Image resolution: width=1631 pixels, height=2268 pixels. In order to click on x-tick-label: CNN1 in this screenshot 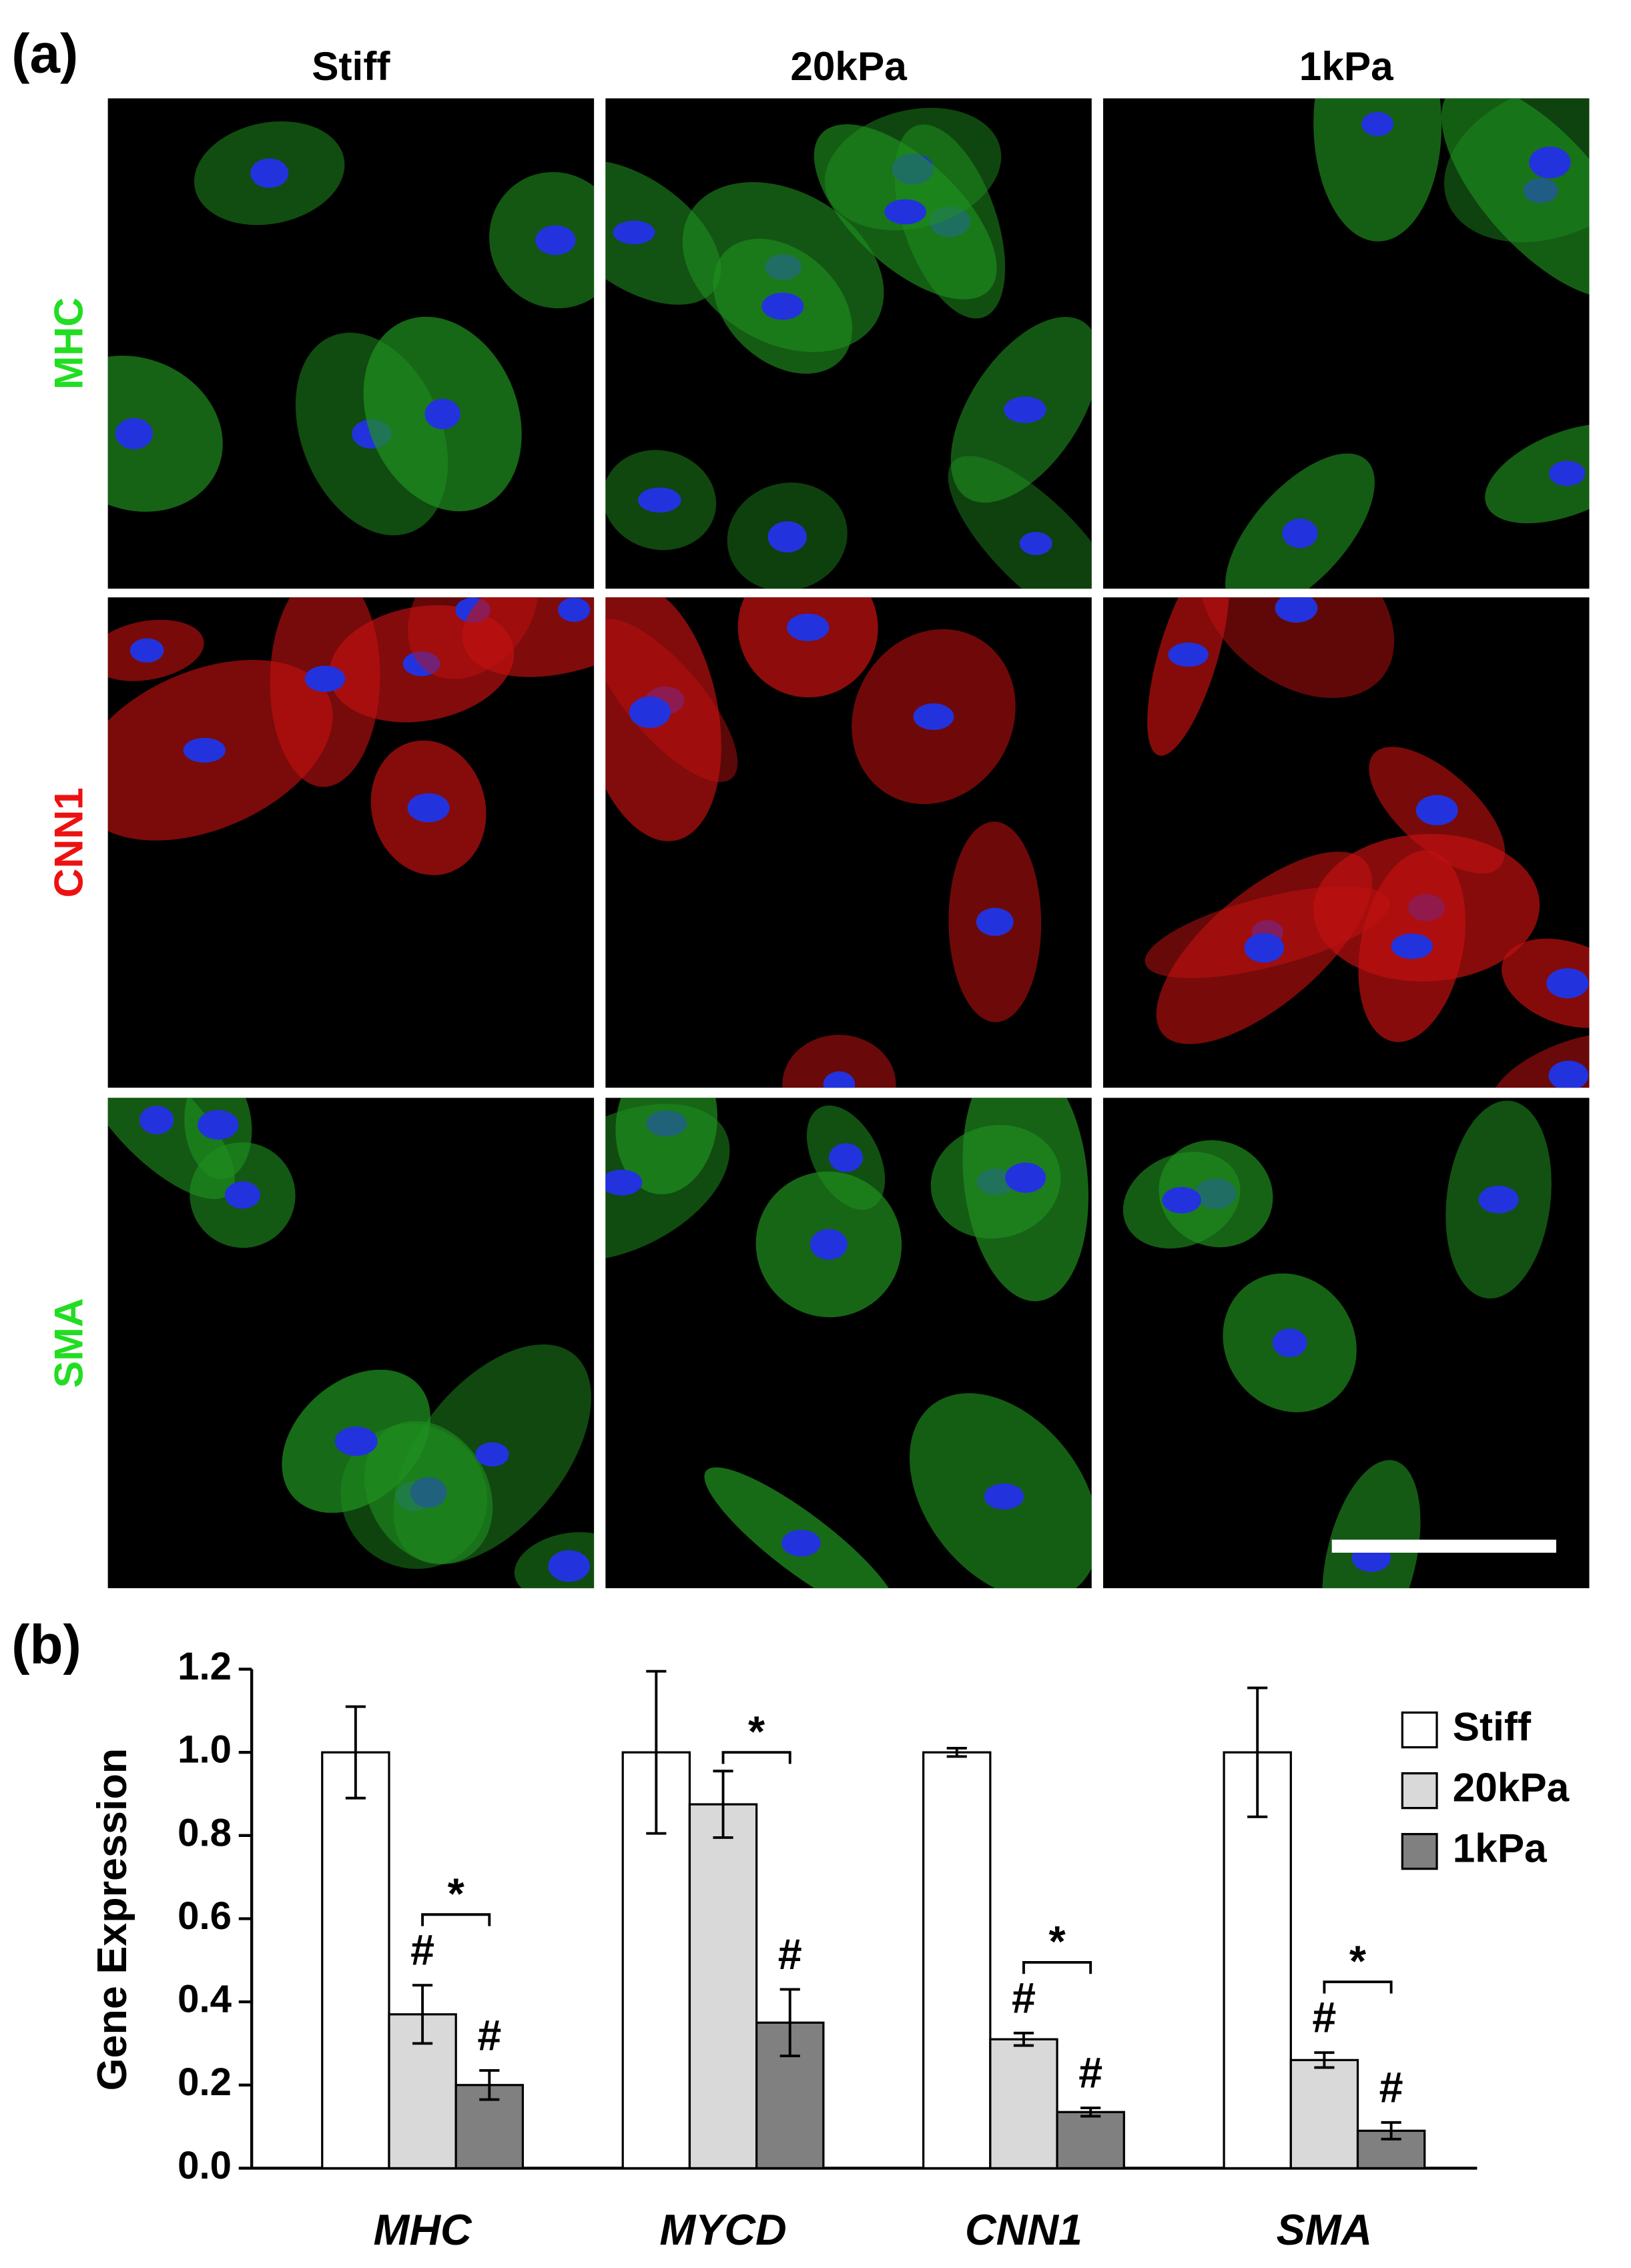, I will do `click(1024, 2229)`.